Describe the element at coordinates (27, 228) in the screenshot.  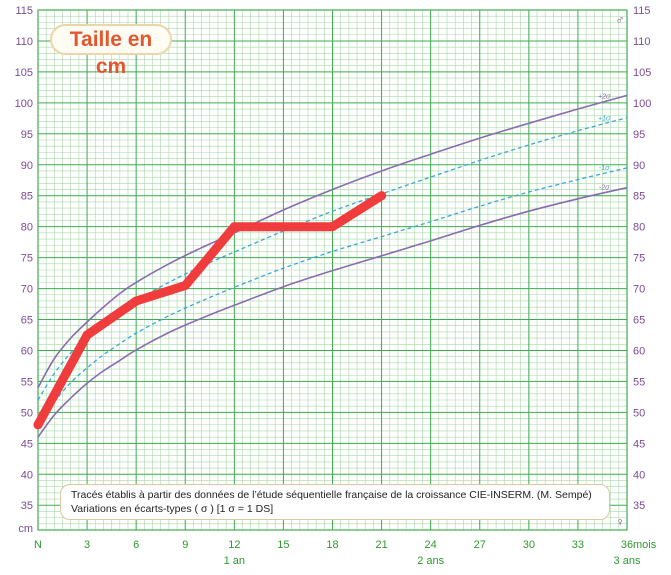
I see `y-tick-label-left: 80` at that location.